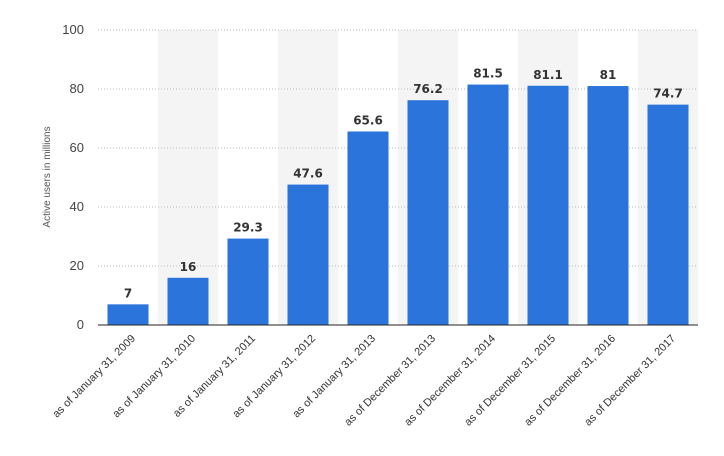 The width and height of the screenshot is (724, 456). Describe the element at coordinates (77, 265) in the screenshot. I see `y-tick-label: 20` at that location.